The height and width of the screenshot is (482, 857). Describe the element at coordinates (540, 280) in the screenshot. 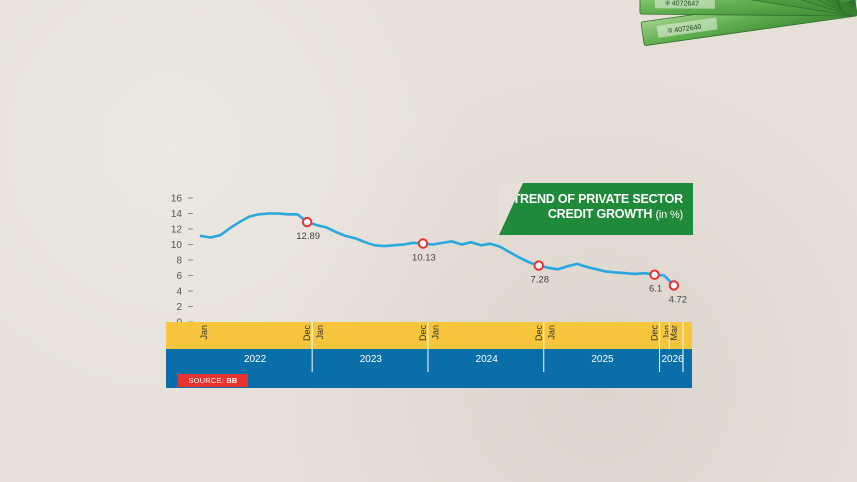

I see `data-label: 7.28` at that location.